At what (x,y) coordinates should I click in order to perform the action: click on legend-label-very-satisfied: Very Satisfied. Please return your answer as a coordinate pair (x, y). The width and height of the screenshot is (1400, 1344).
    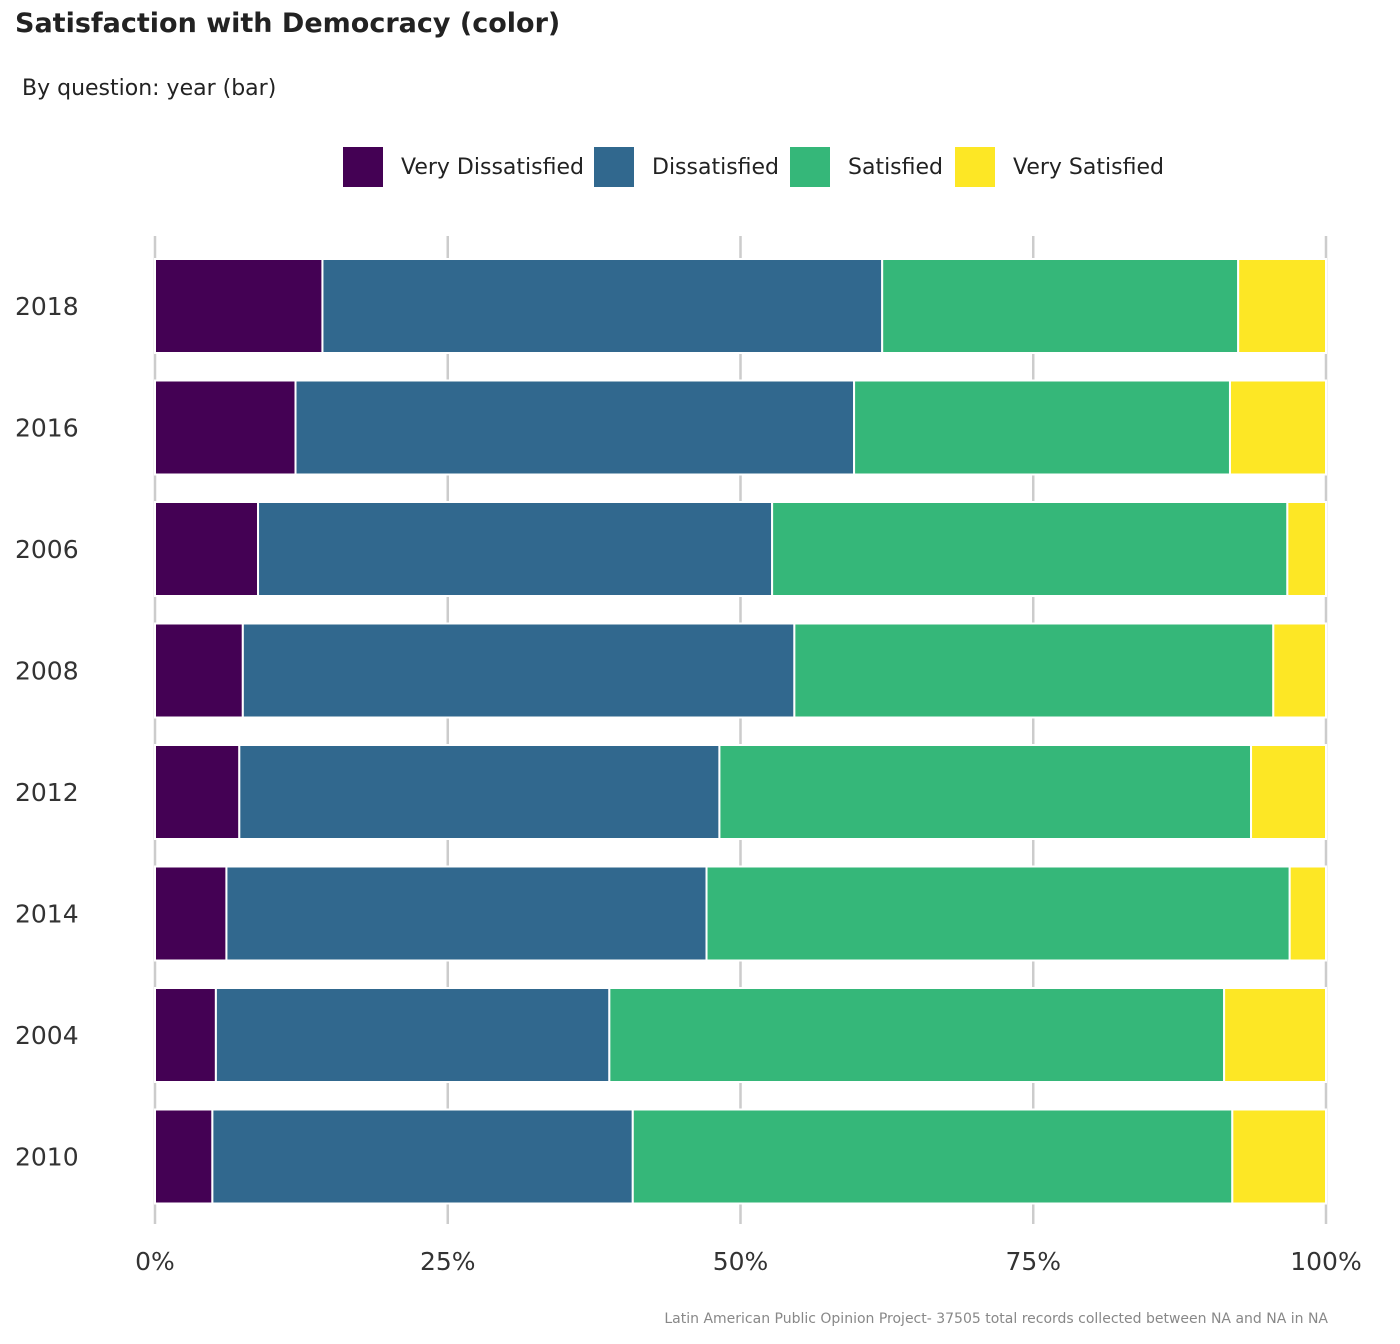
    Looking at the image, I should click on (1088, 167).